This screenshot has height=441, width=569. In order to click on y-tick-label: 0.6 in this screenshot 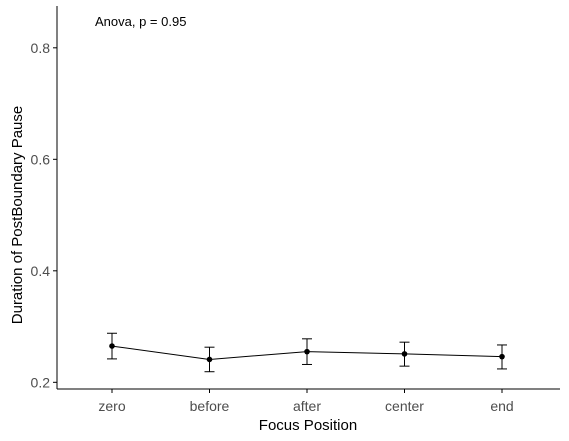, I will do `click(41, 159)`.